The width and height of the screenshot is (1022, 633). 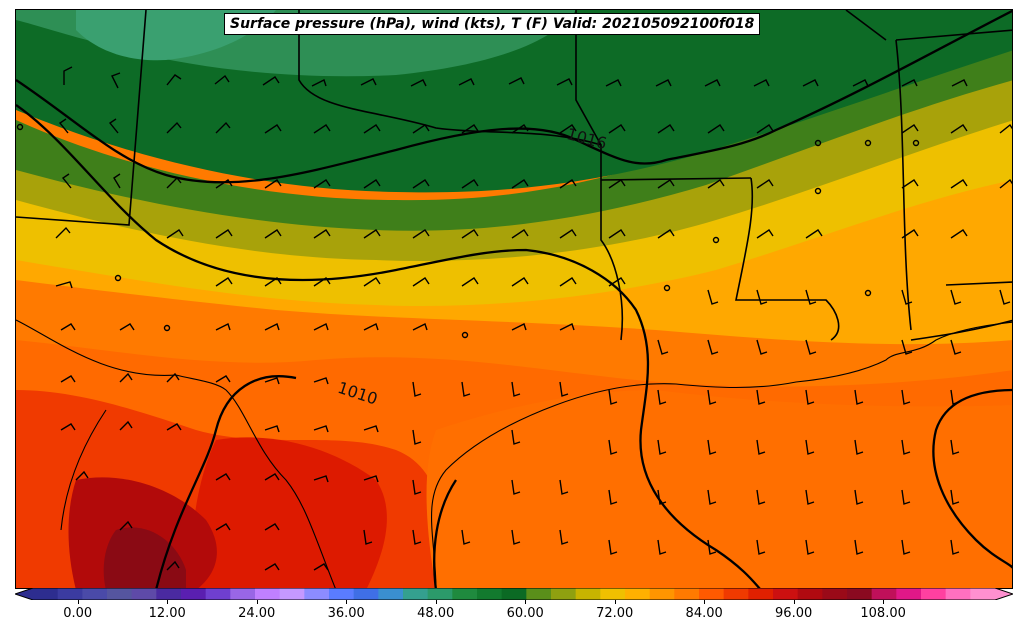 I want to click on colorbar-tick-label: 84.00, so click(x=704, y=613).